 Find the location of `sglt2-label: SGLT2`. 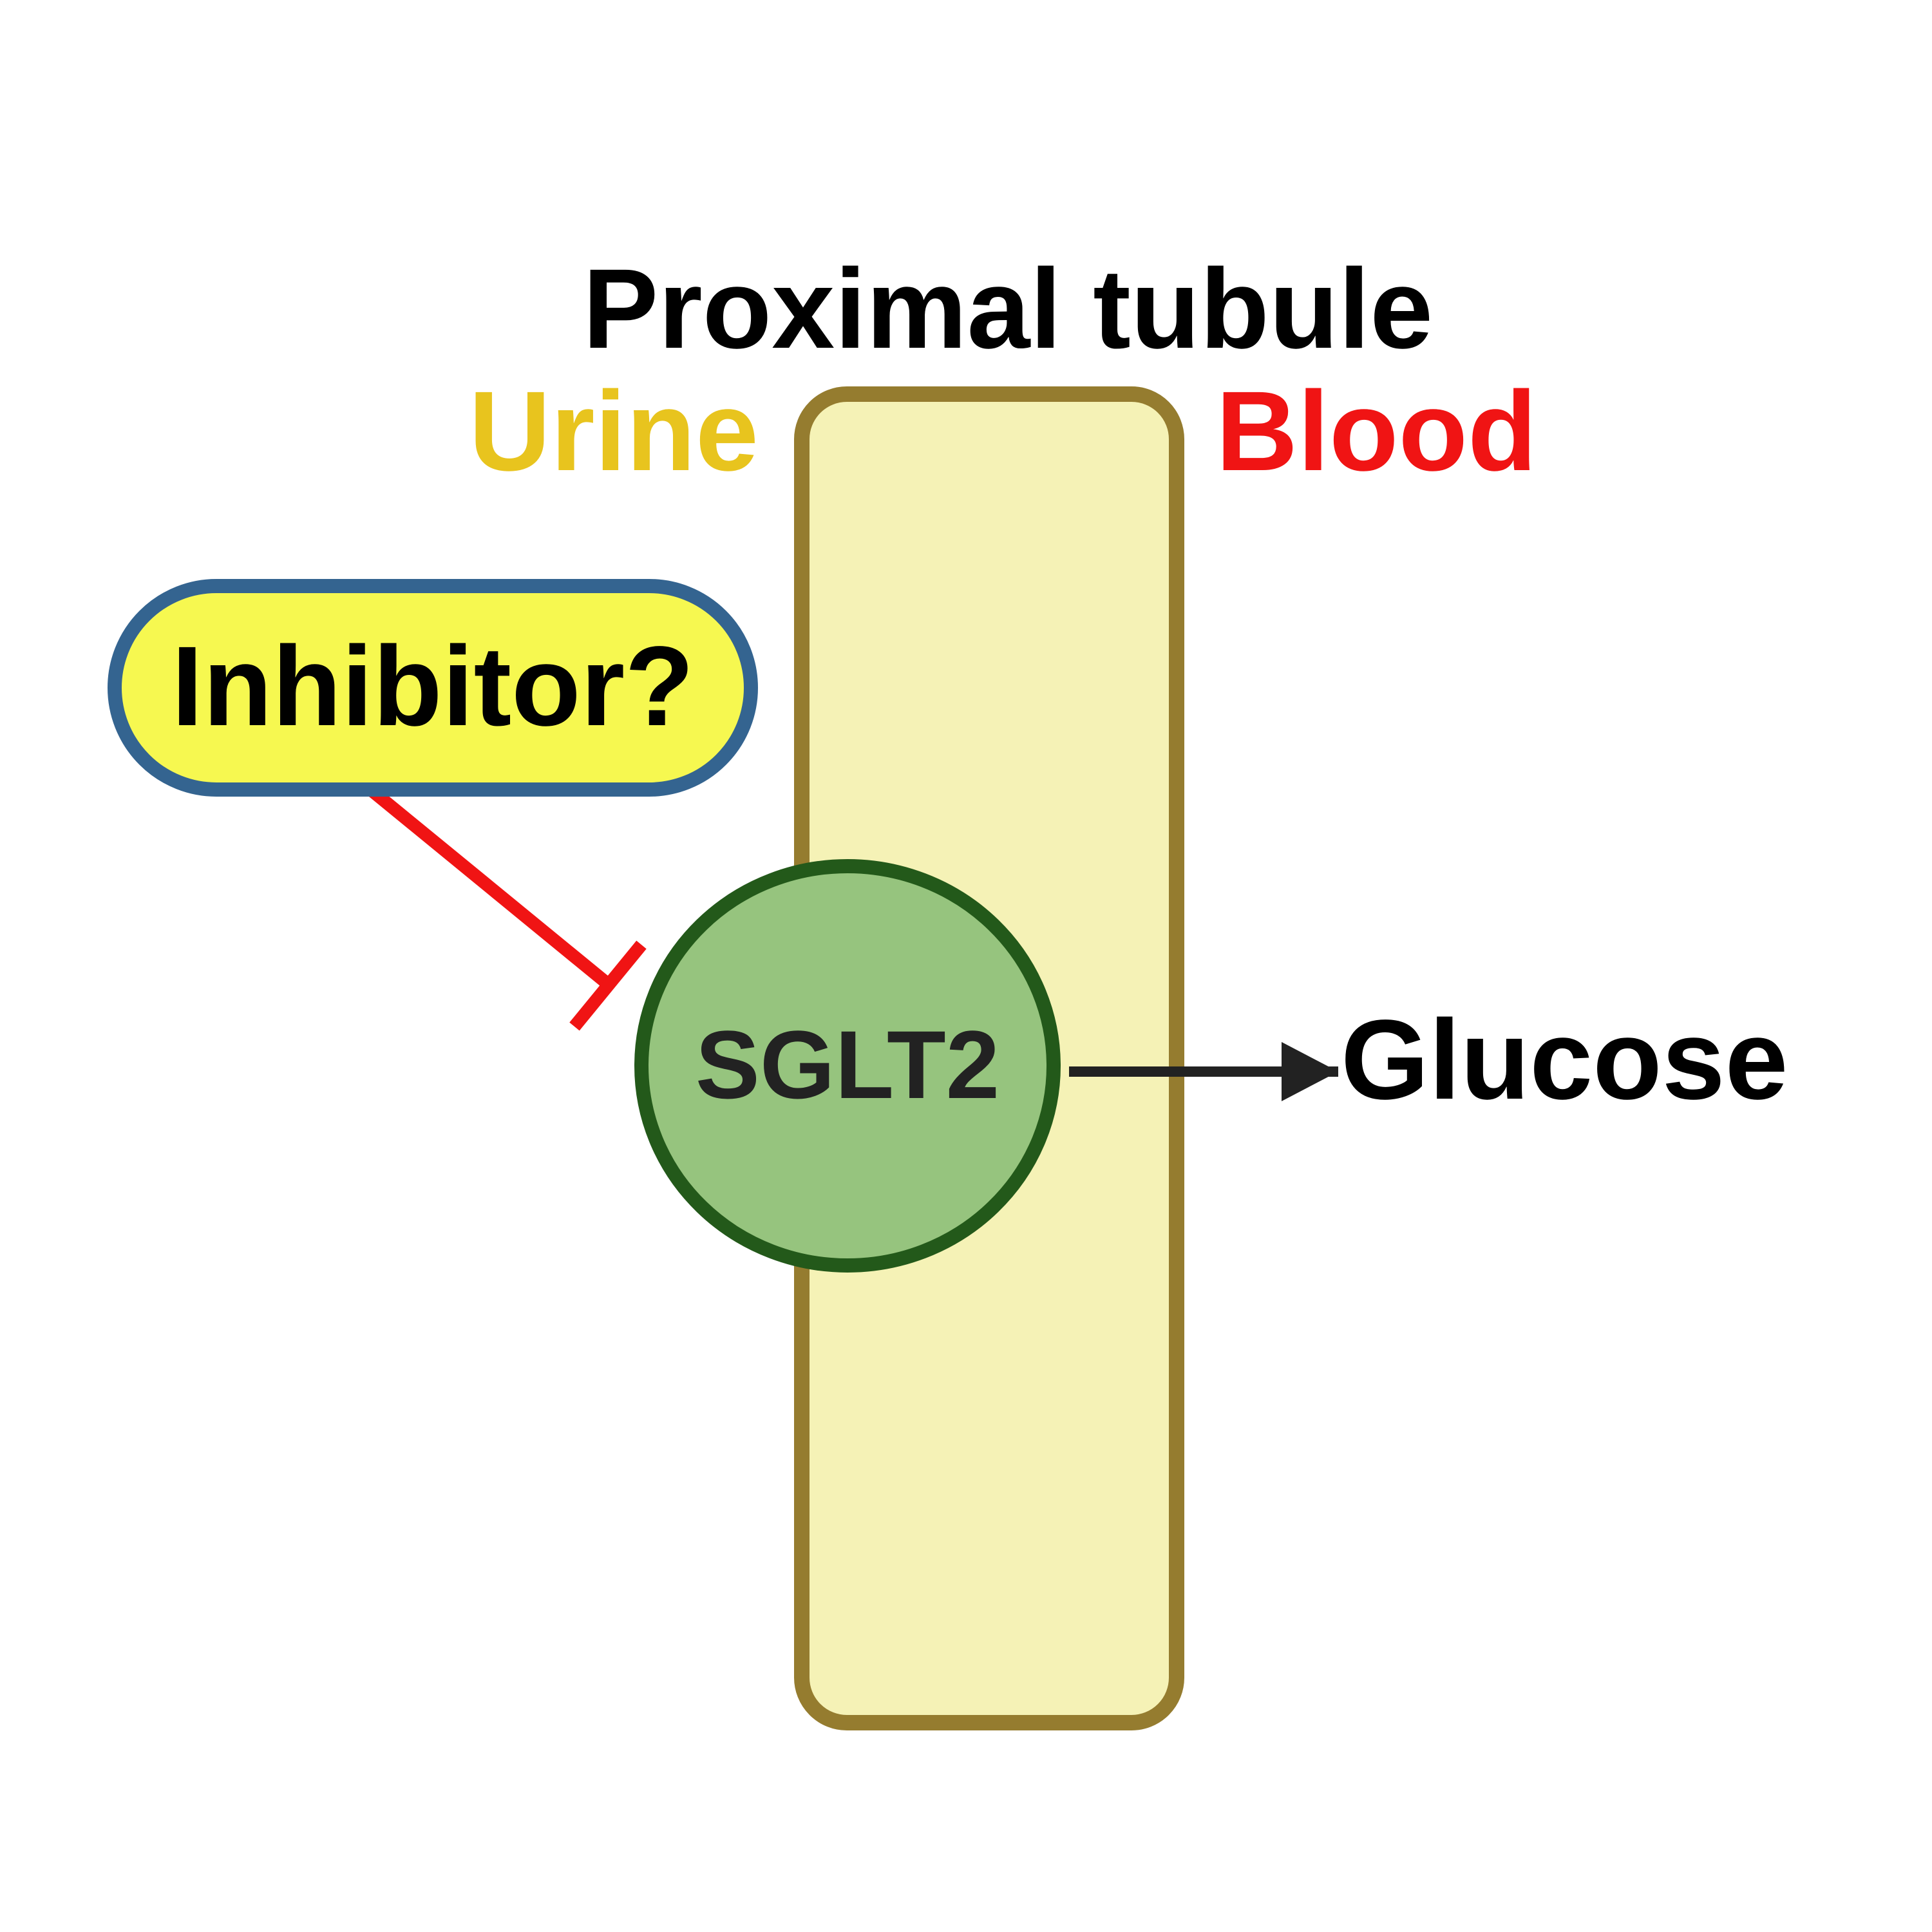

sglt2-label: SGLT2 is located at coordinates (847, 1064).